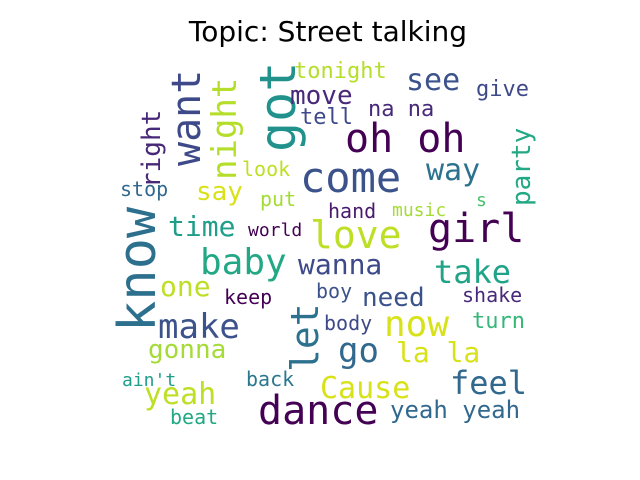 The width and height of the screenshot is (640, 480). I want to click on cloud-word-time: time, so click(201, 226).